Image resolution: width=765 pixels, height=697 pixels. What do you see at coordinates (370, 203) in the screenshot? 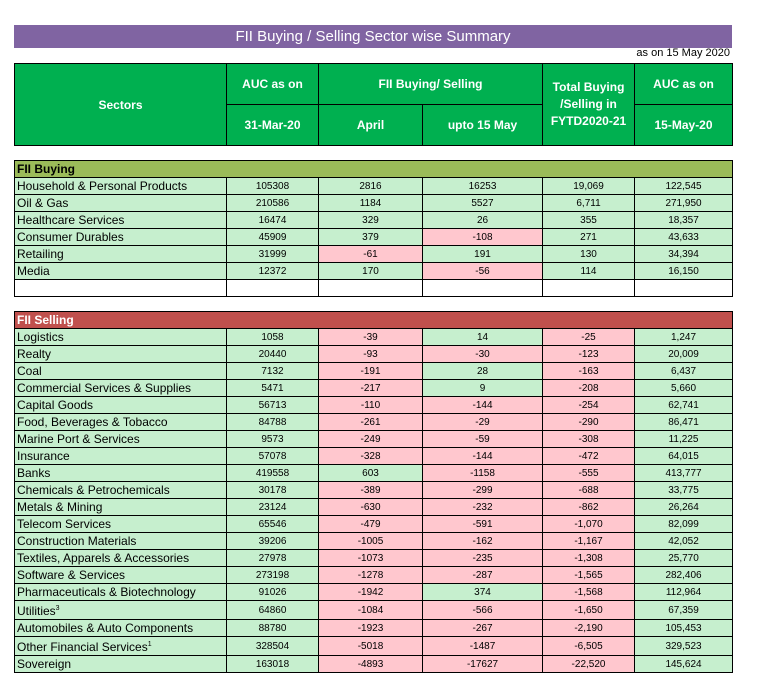
I see `april-value: 1184` at bounding box center [370, 203].